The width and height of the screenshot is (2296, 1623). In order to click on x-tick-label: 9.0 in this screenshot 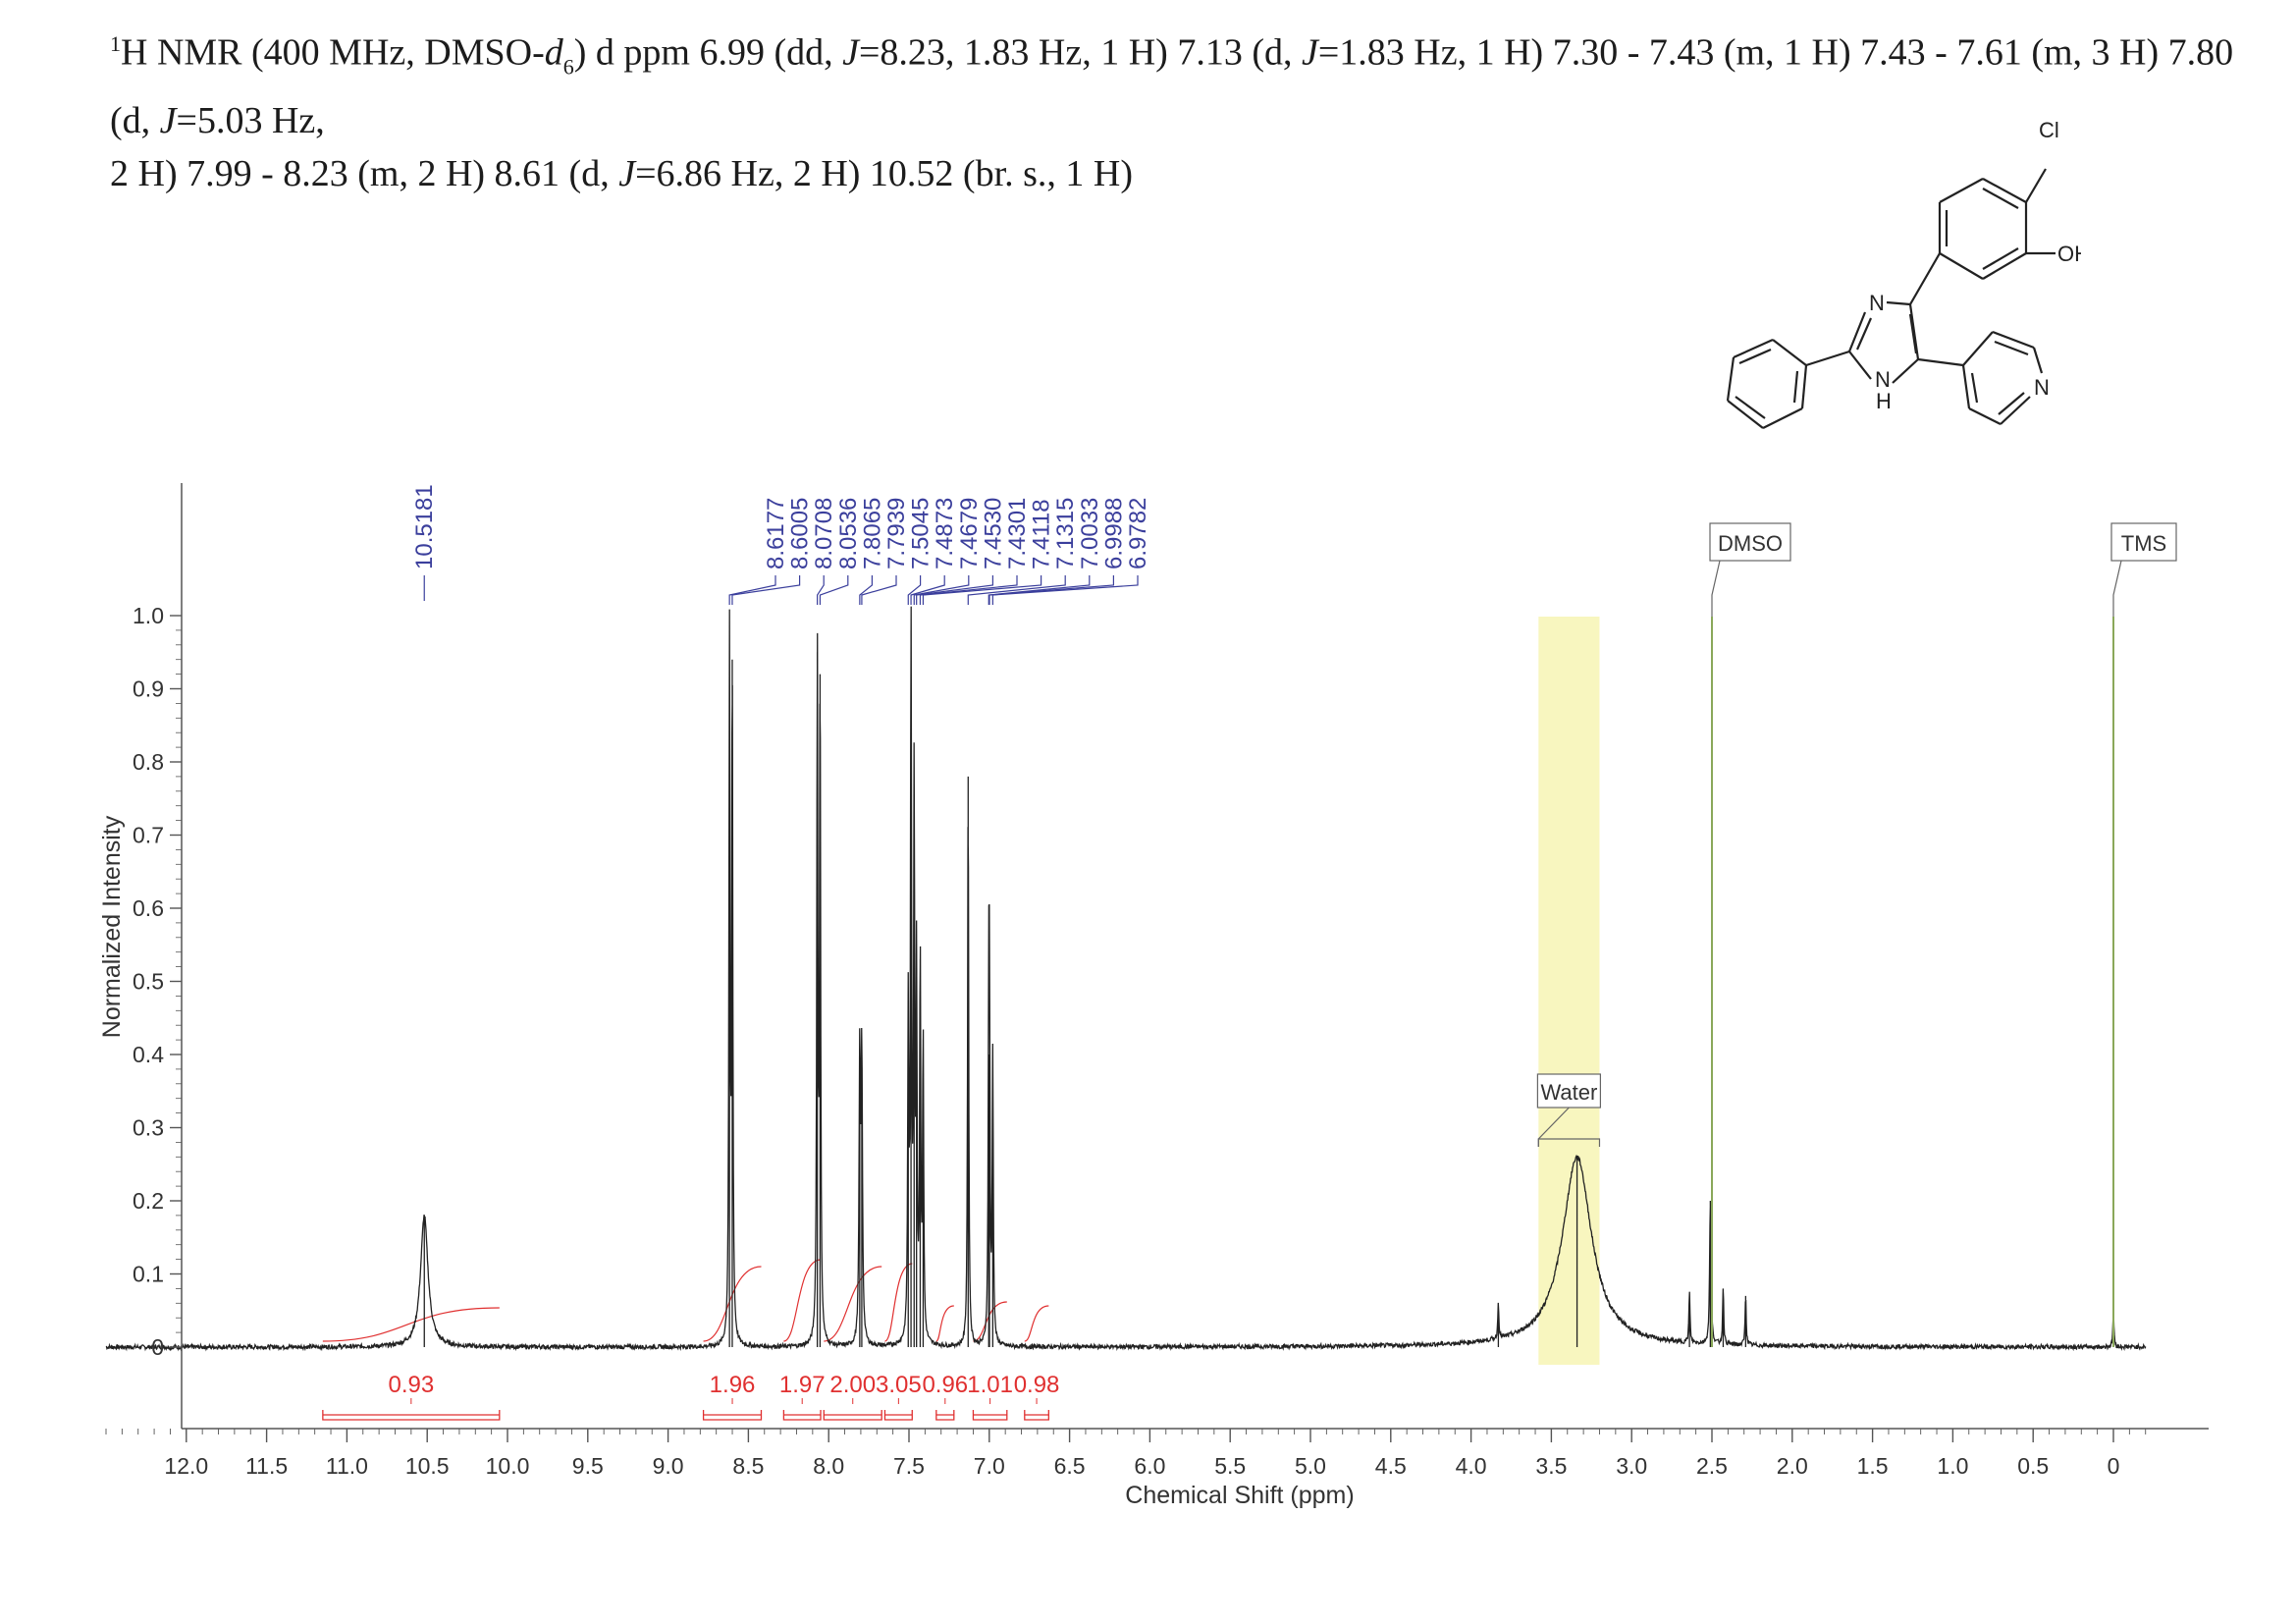, I will do `click(668, 1466)`.